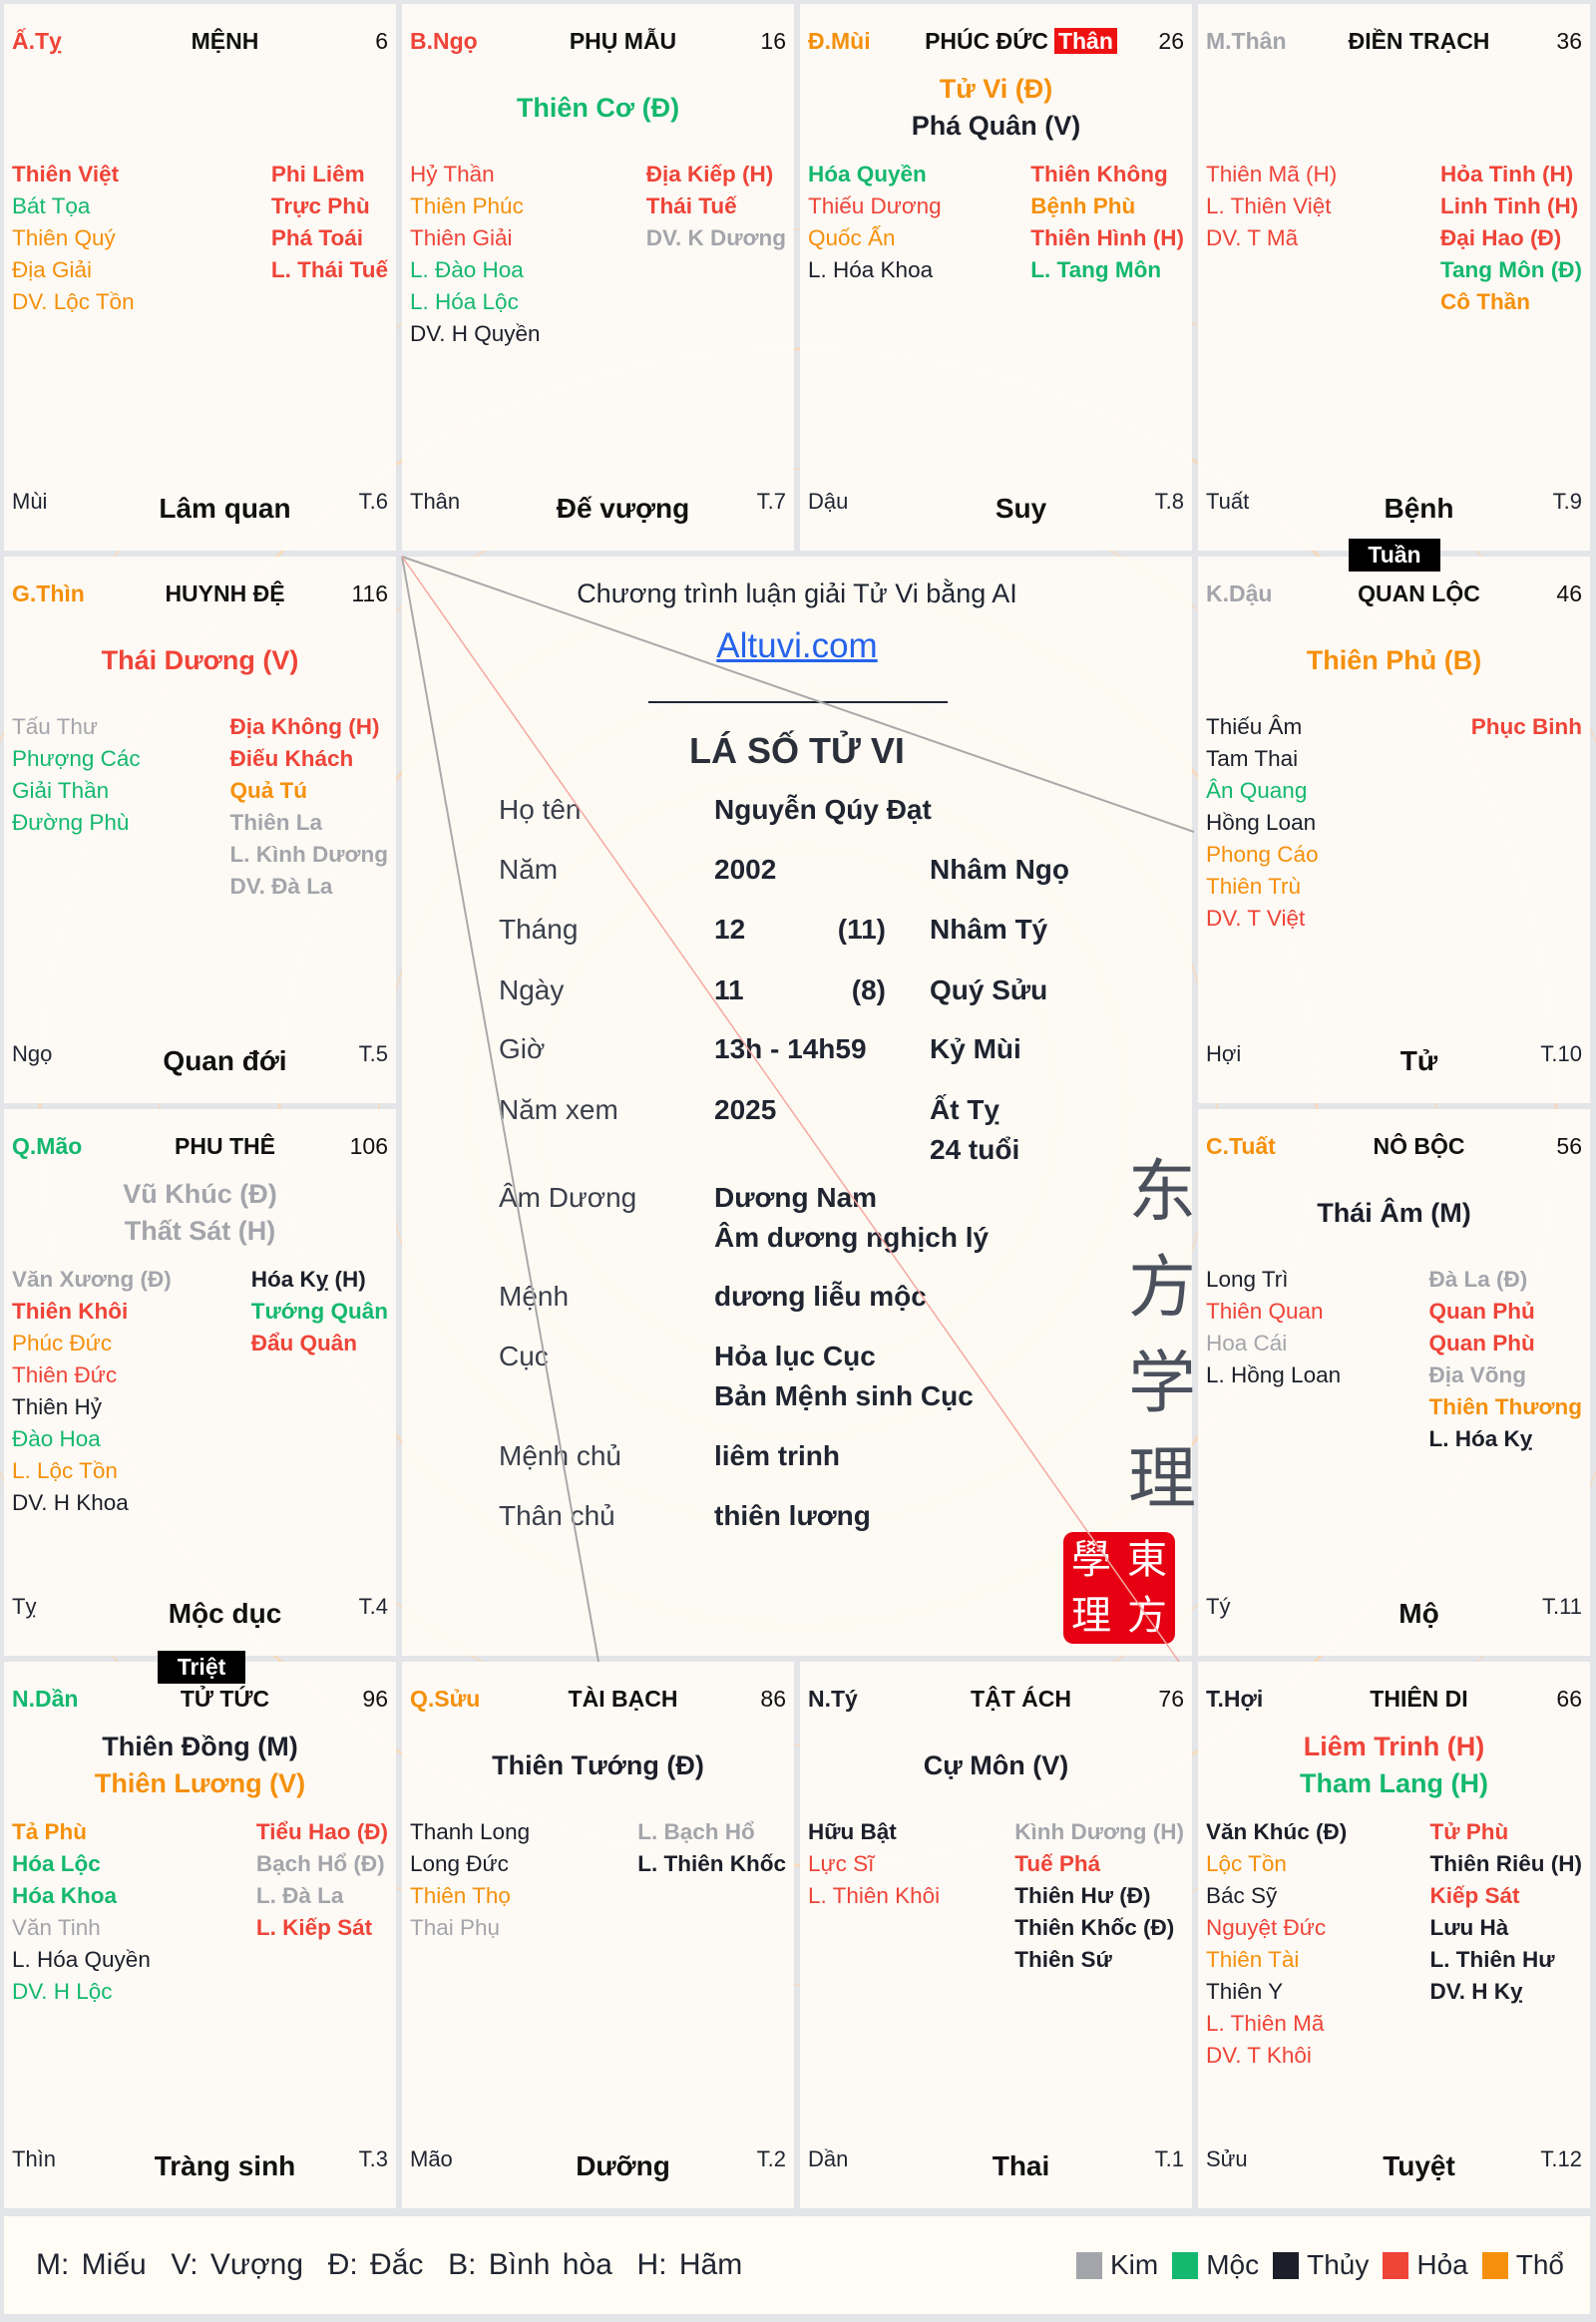 The image size is (1596, 2322). What do you see at coordinates (460, 1896) in the screenshot?
I see `minor-star: Thiên Thọ` at bounding box center [460, 1896].